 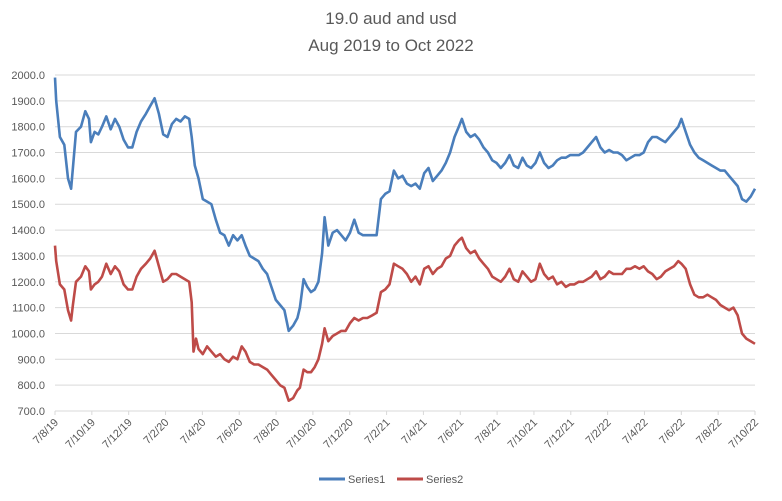 What do you see at coordinates (157, 432) in the screenshot?
I see `x-tick-label: 7/2/20` at bounding box center [157, 432].